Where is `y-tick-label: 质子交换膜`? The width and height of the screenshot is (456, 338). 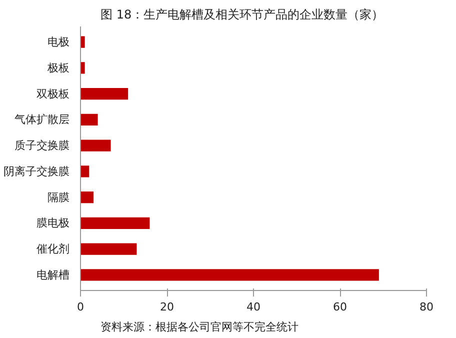 y-tick-label: 质子交换膜 is located at coordinates (42, 145).